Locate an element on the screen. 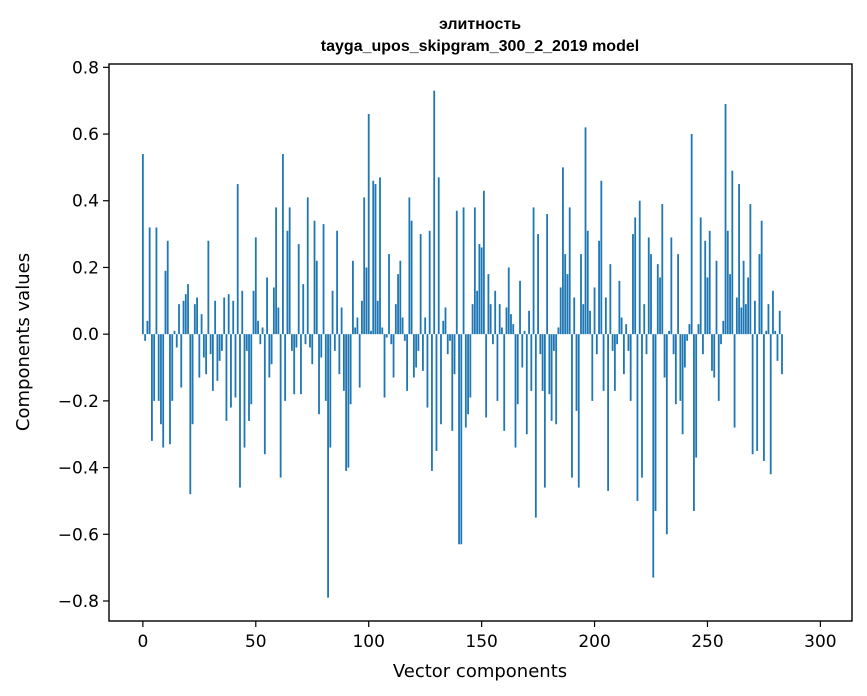  y-ticks: −0.8 −0.6 −0.4 −0.2 0.0 0.2 0.4 0.6 0.8 is located at coordinates (83, 335).